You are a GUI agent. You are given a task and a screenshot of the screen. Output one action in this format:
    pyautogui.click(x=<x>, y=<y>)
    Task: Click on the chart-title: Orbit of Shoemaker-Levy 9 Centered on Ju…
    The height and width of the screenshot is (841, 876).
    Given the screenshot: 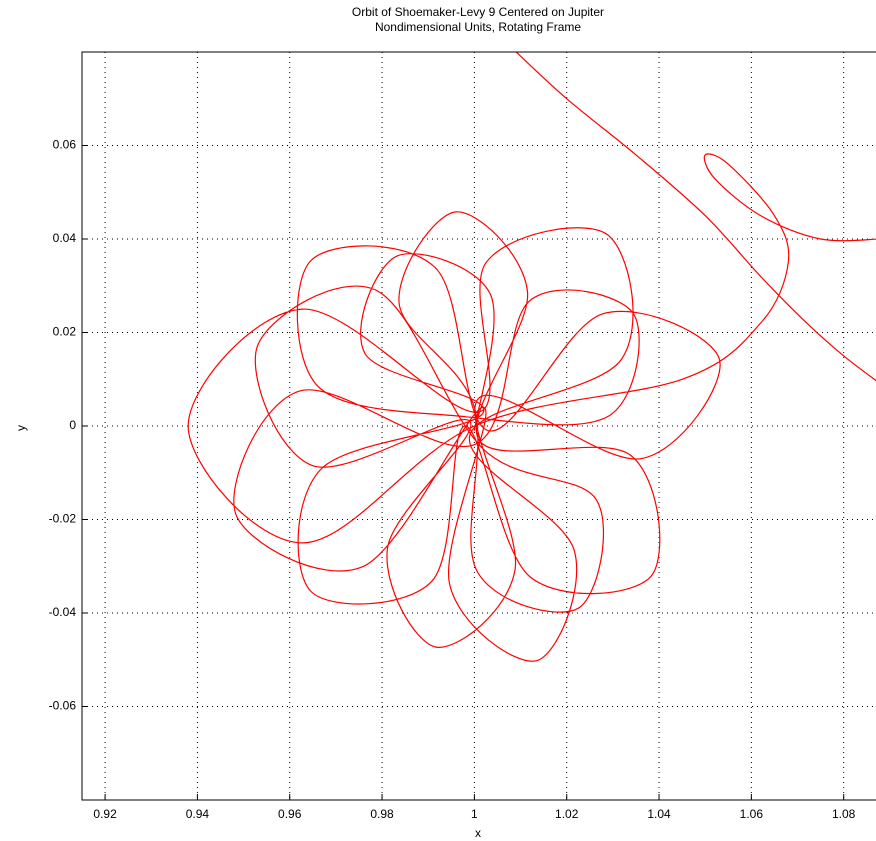 What is the action you would take?
    pyautogui.click(x=478, y=12)
    